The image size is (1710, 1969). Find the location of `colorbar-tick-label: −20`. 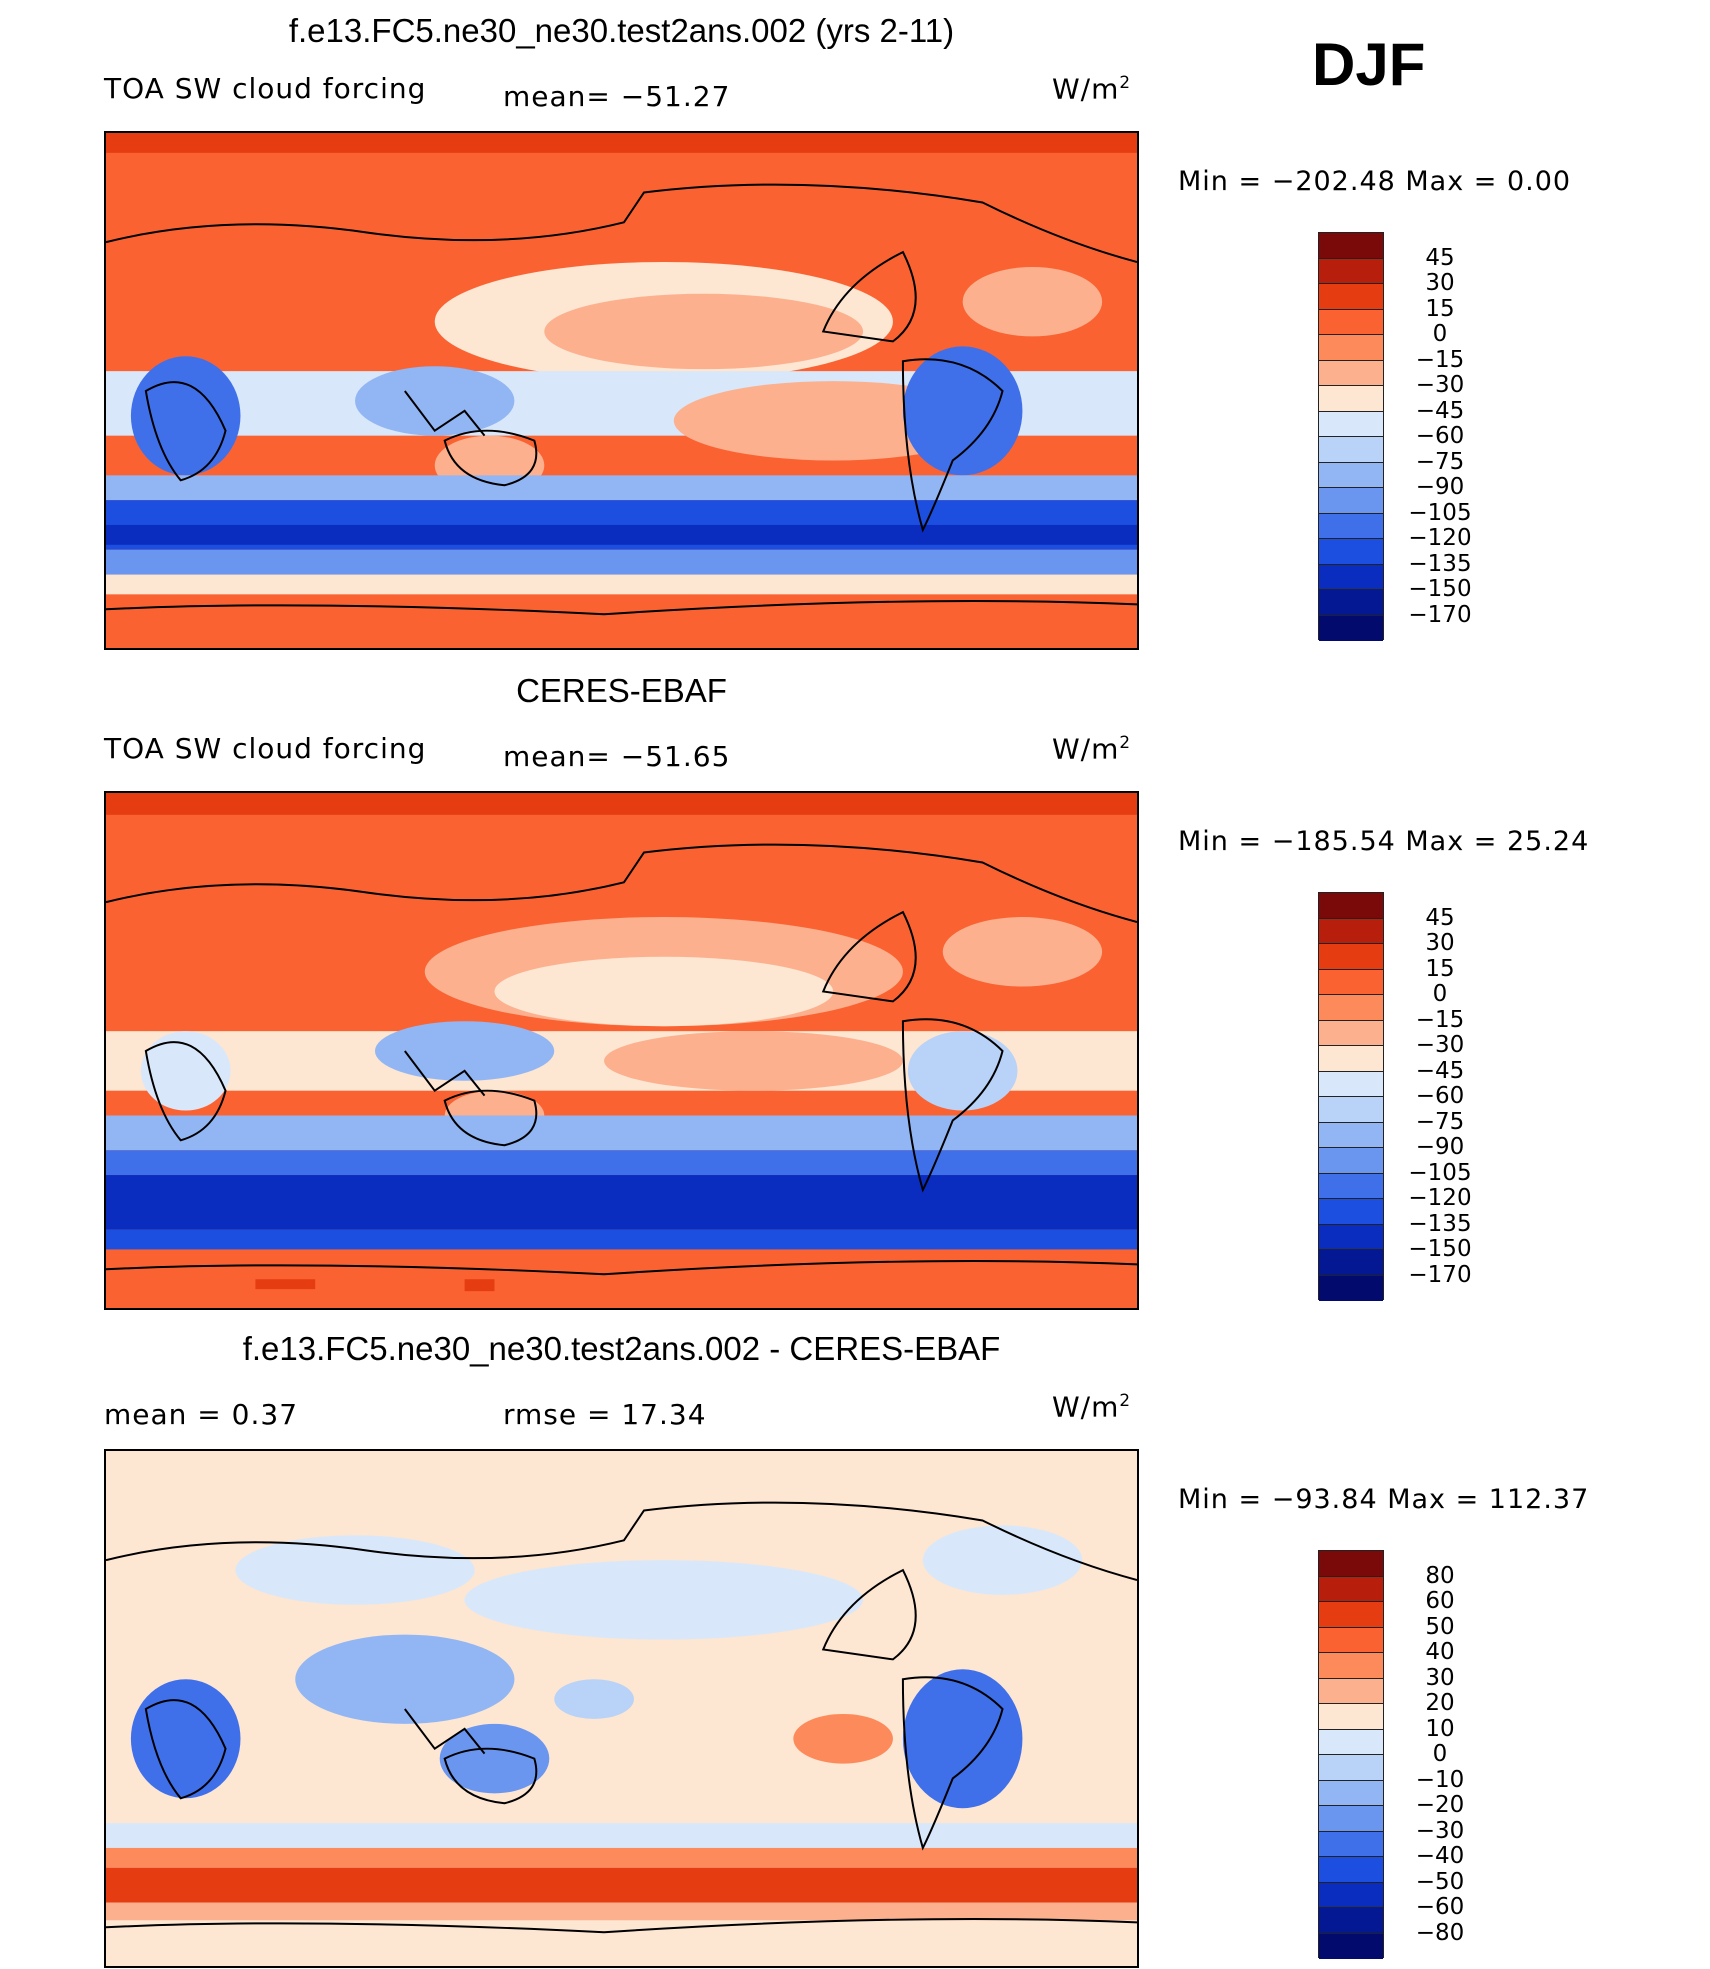

colorbar-tick-label: −20 is located at coordinates (1440, 1805).